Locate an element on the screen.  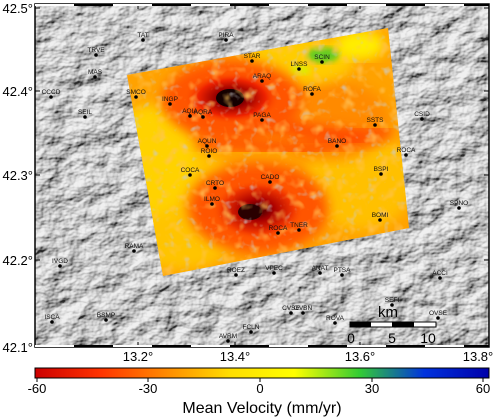
station-label: CVSE is located at coordinates (291, 308).